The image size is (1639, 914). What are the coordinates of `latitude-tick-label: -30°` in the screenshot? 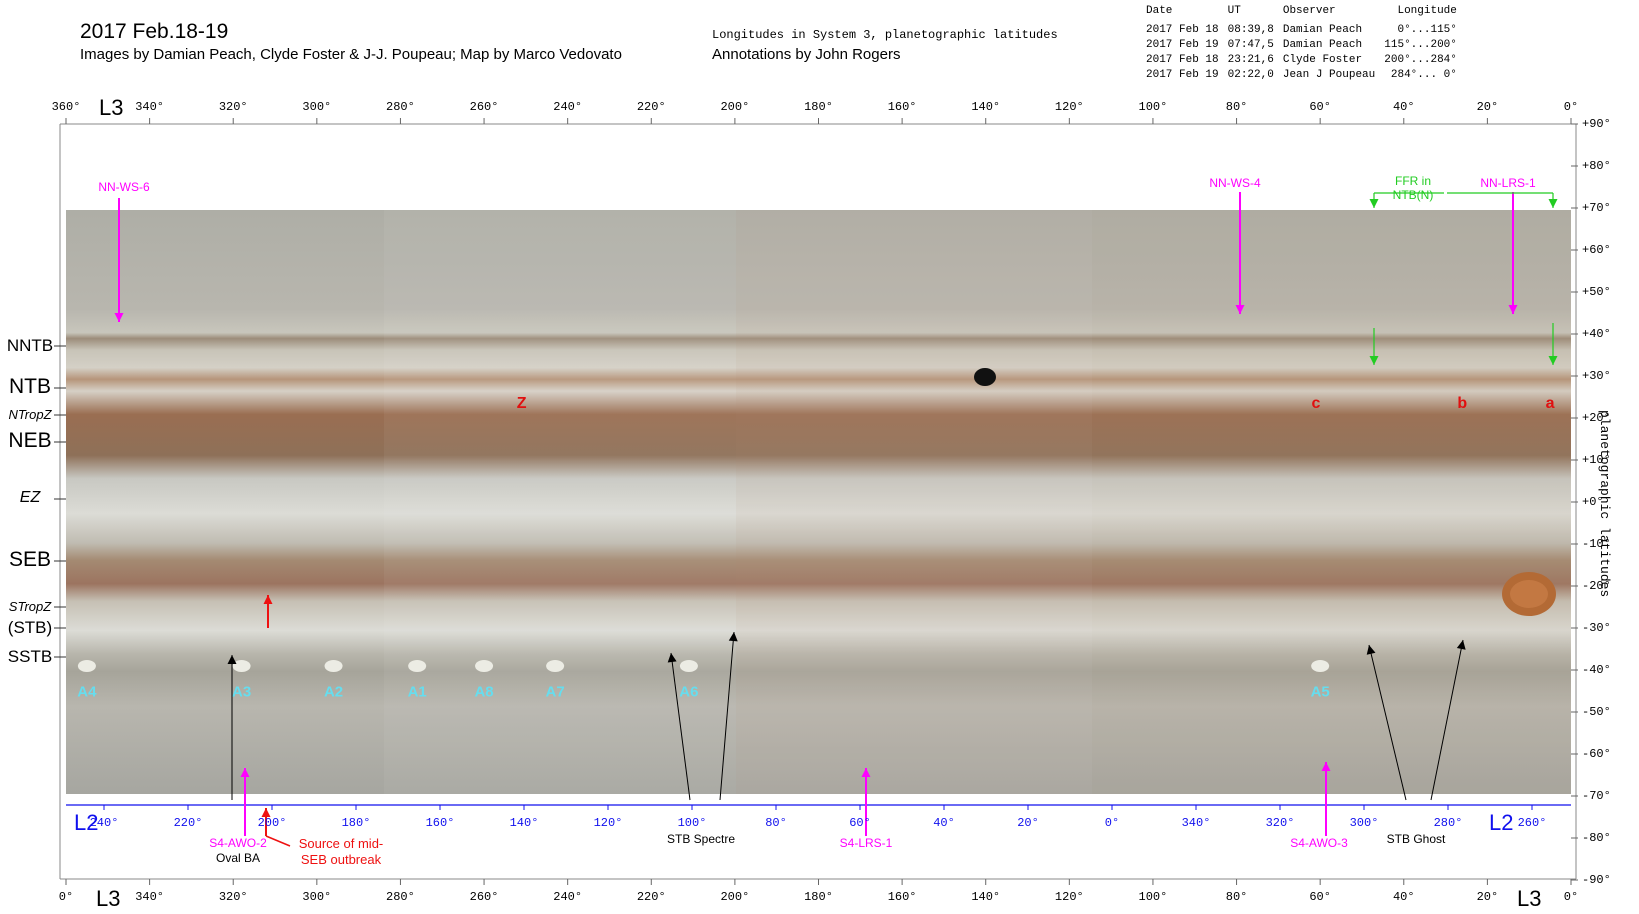 It's located at (1596, 628).